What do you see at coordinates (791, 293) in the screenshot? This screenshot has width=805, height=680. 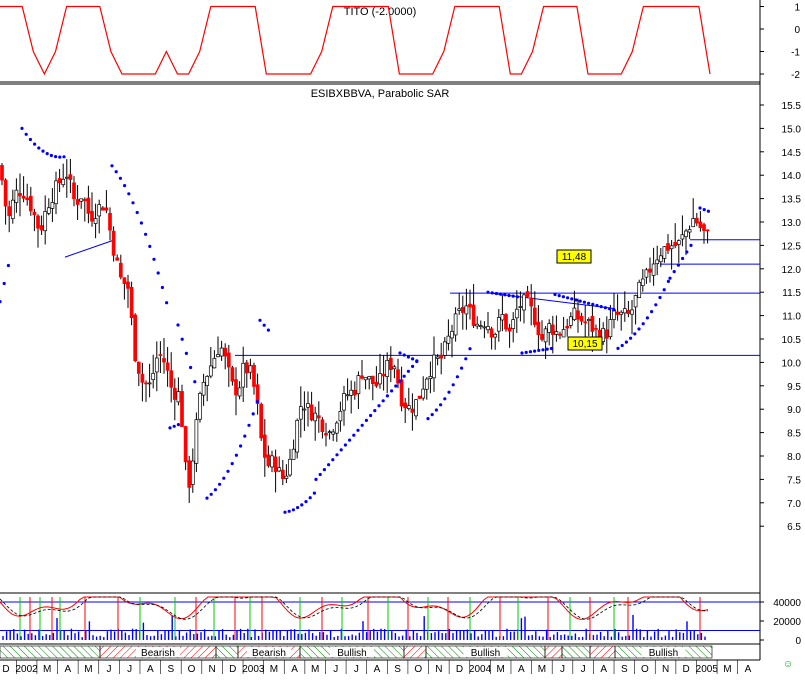 I see `price-tick-label: 11.5` at bounding box center [791, 293].